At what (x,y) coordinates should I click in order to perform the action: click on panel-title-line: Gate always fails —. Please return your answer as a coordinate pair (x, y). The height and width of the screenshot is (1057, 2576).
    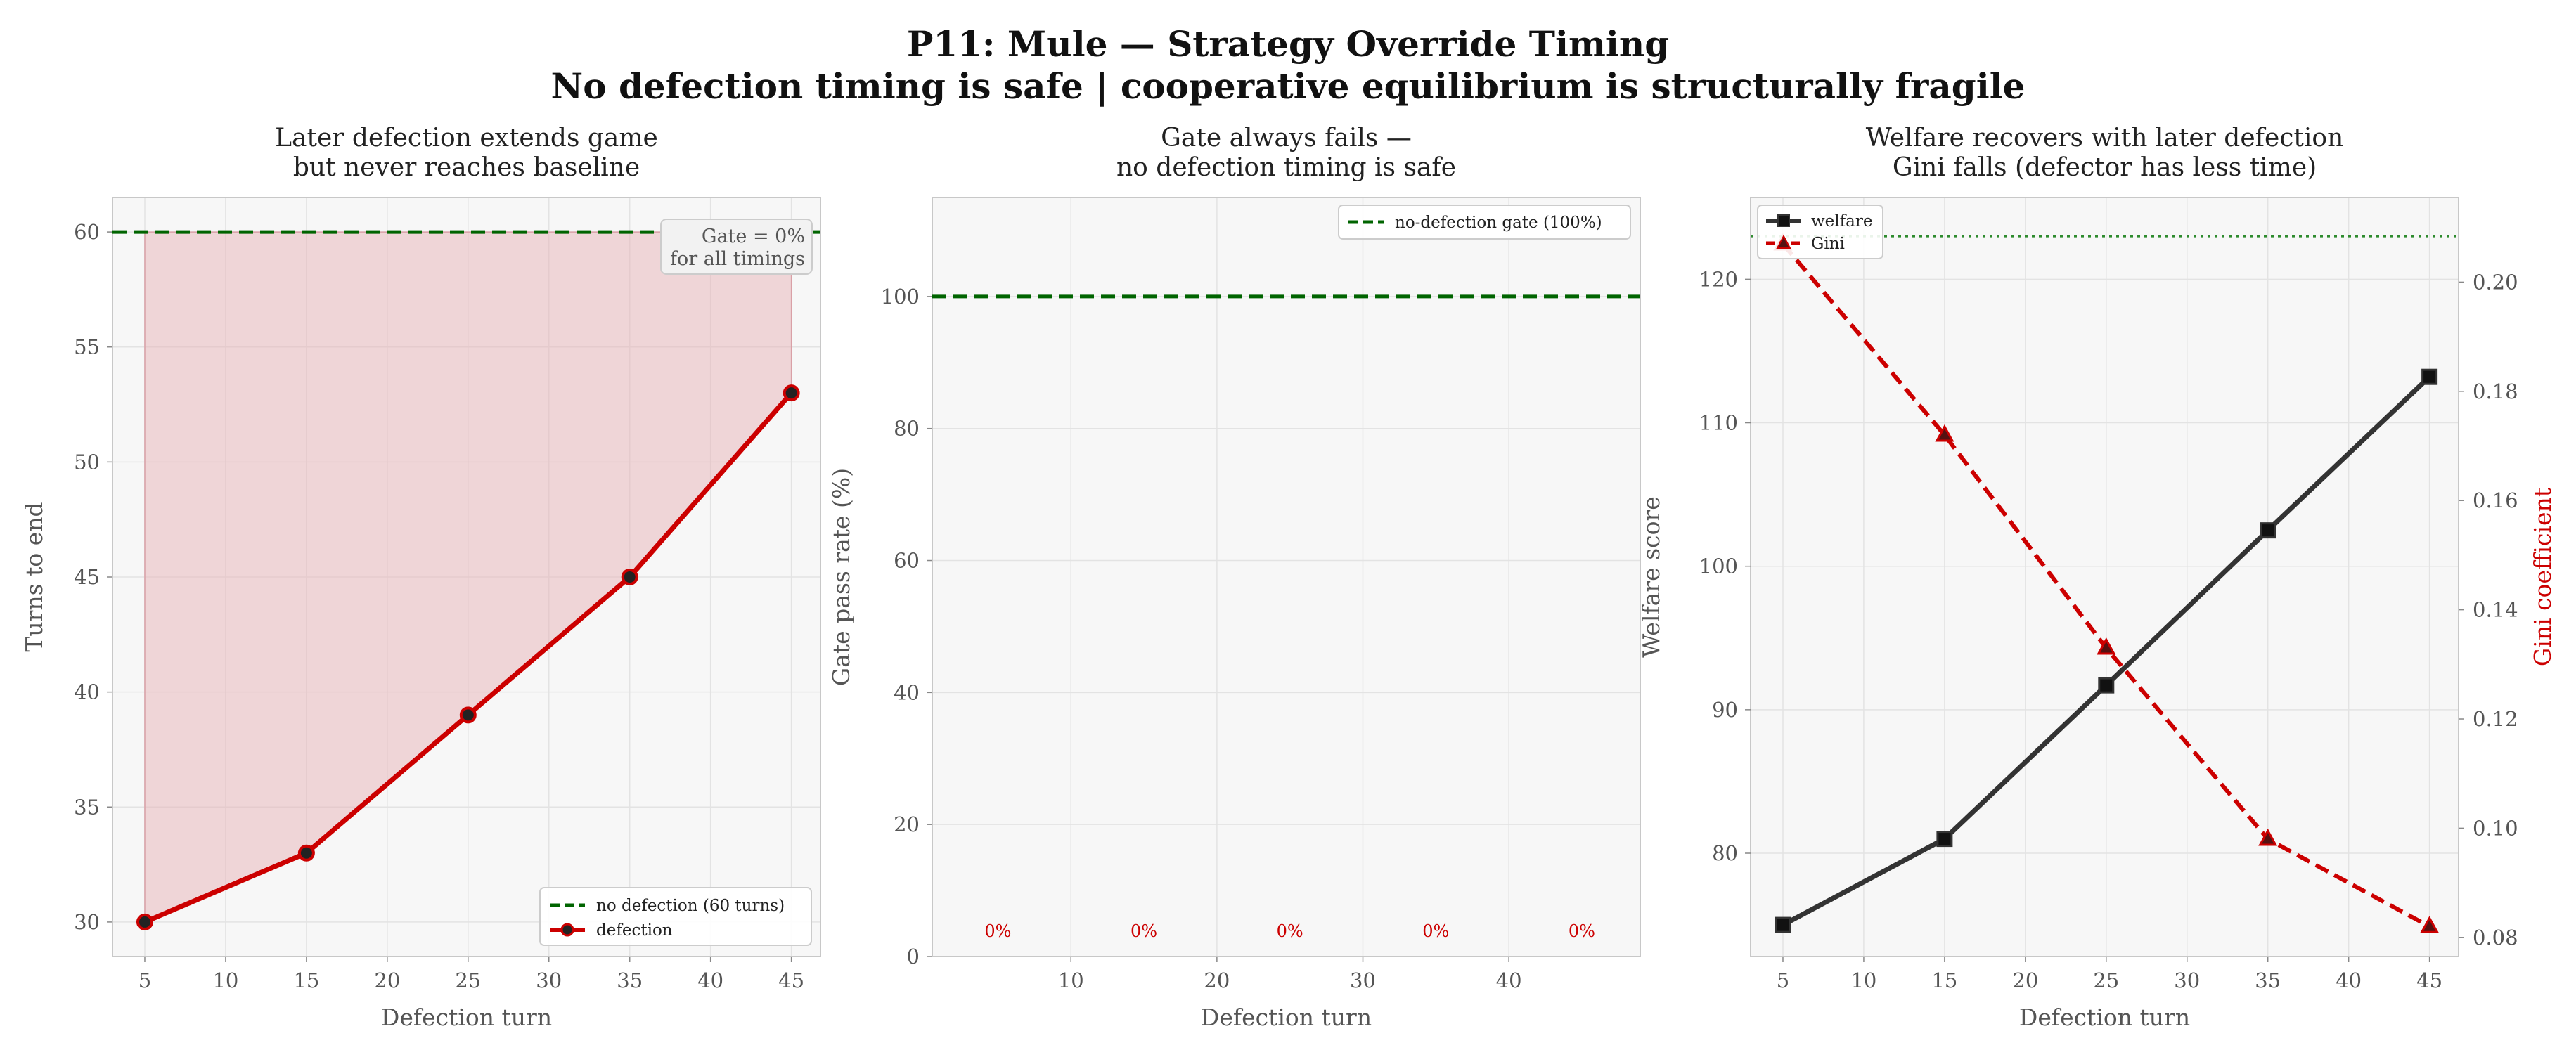
    Looking at the image, I should click on (1286, 138).